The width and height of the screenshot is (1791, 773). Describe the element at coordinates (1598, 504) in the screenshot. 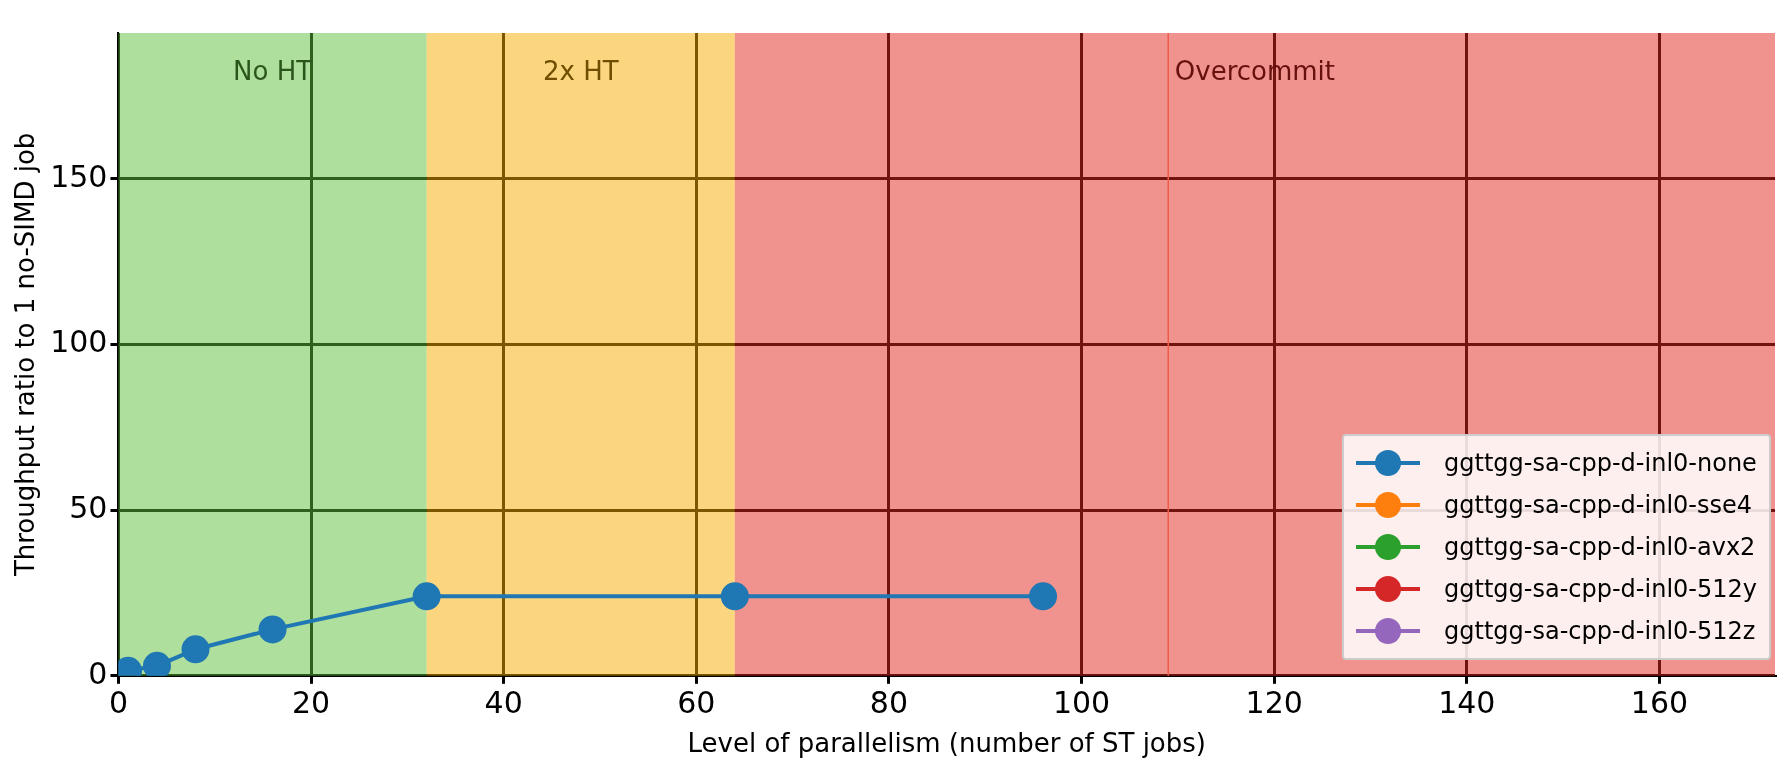

I see `legend-label: ggttgg-sa-cpp-d-inl0-sse4` at that location.